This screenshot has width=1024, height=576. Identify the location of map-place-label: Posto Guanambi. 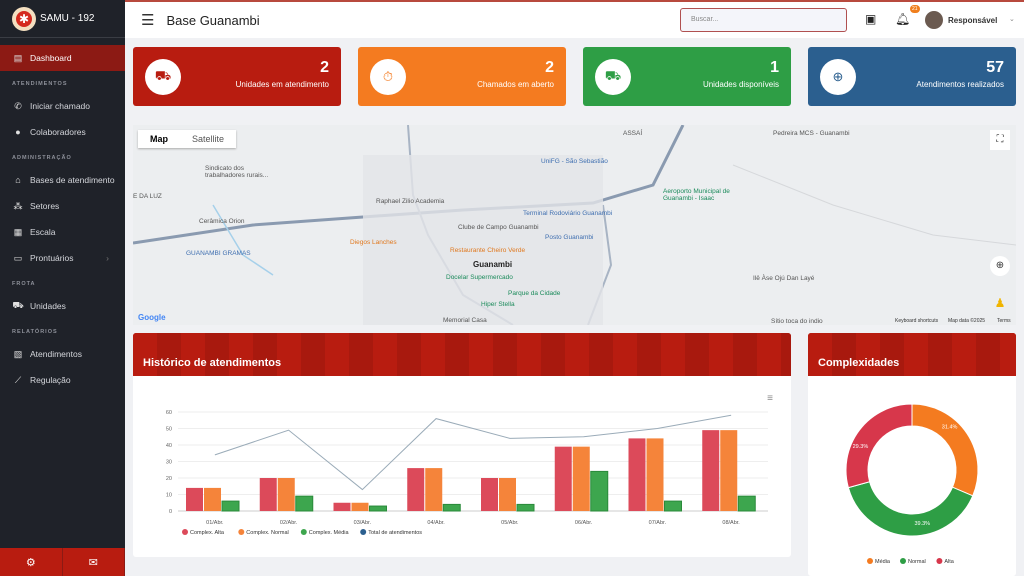
(569, 237).